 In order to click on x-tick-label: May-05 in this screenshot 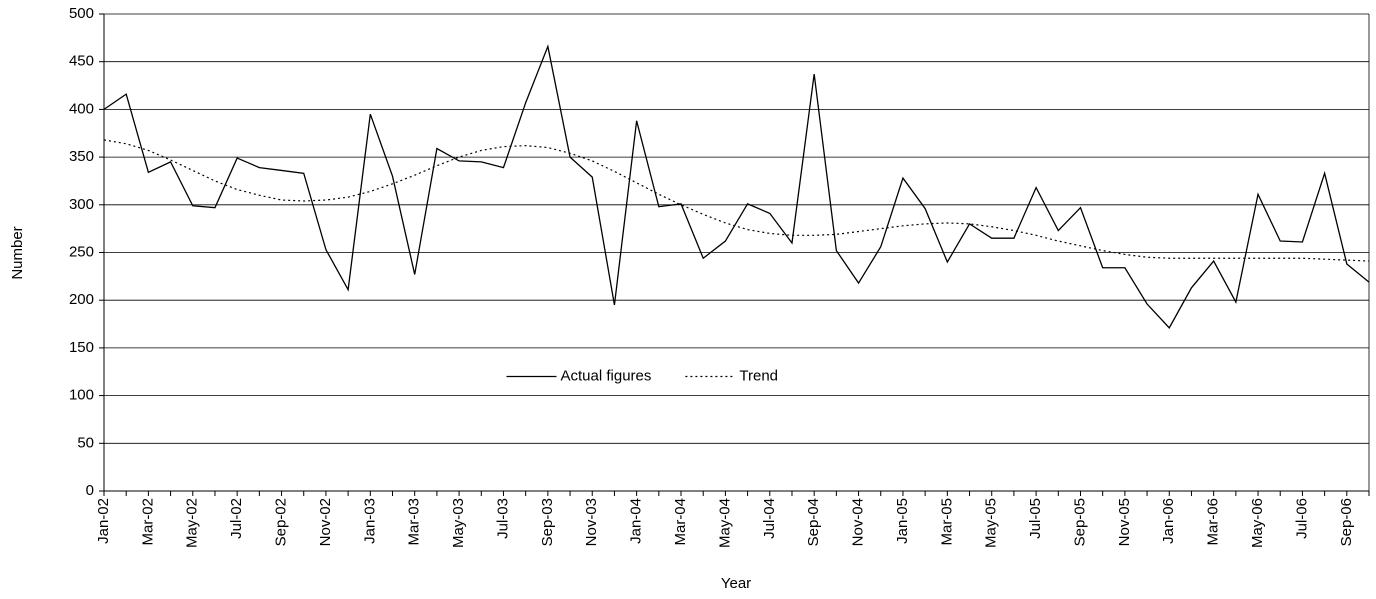, I will do `click(991, 523)`.